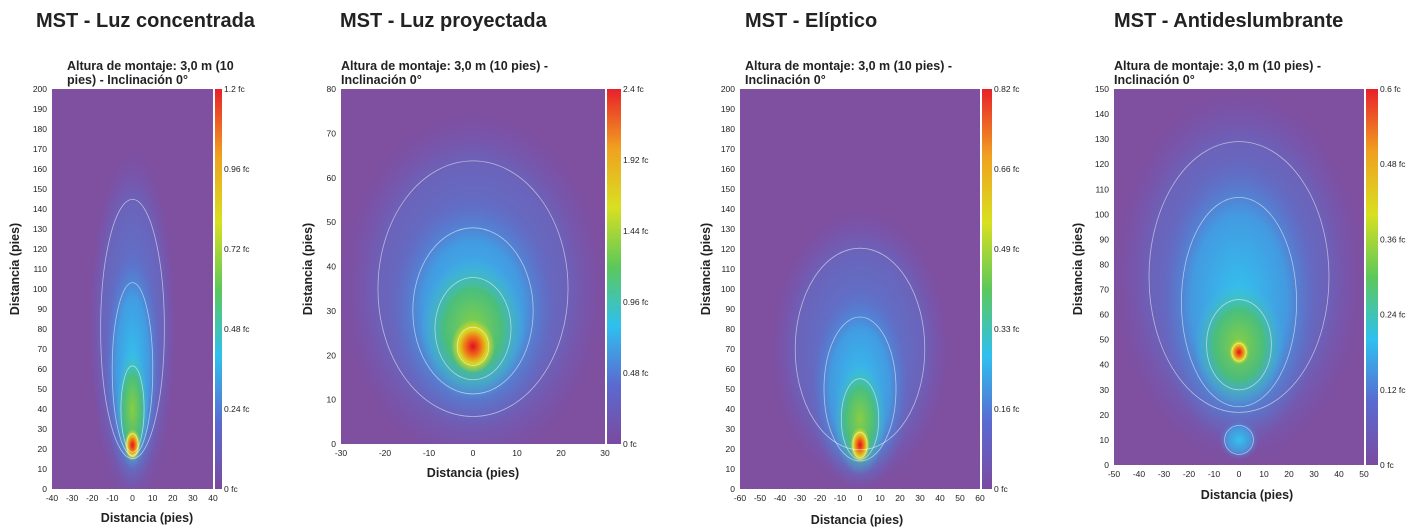  What do you see at coordinates (636, 231) in the screenshot?
I see `colorbar-tick-label: 1.44 fc` at bounding box center [636, 231].